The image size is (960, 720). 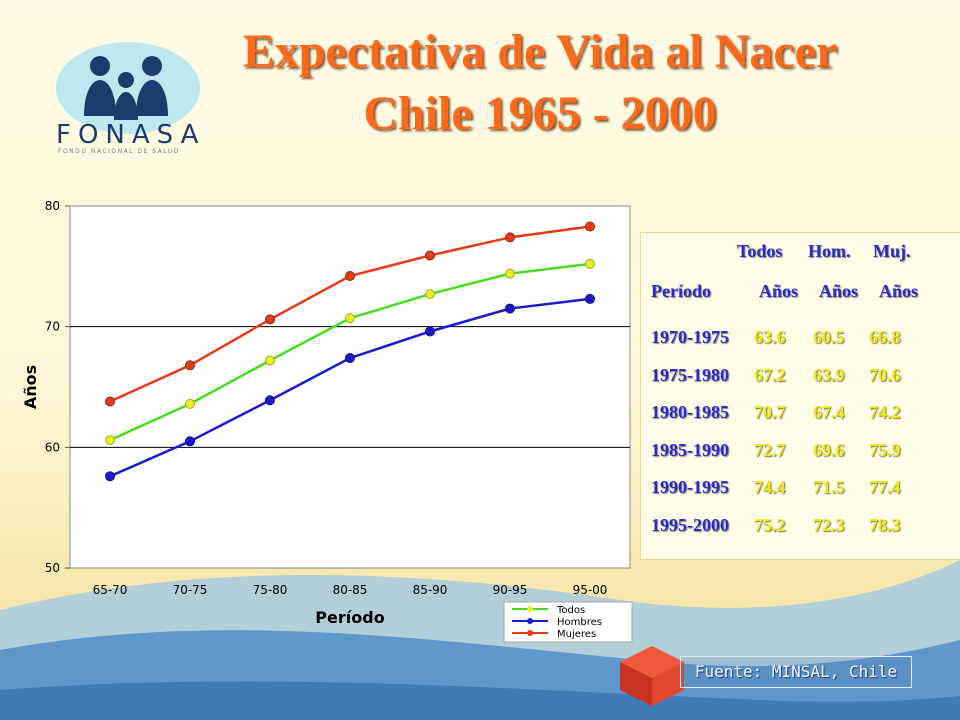 I want to click on table-period-cell: 1980-1985, so click(x=690, y=412).